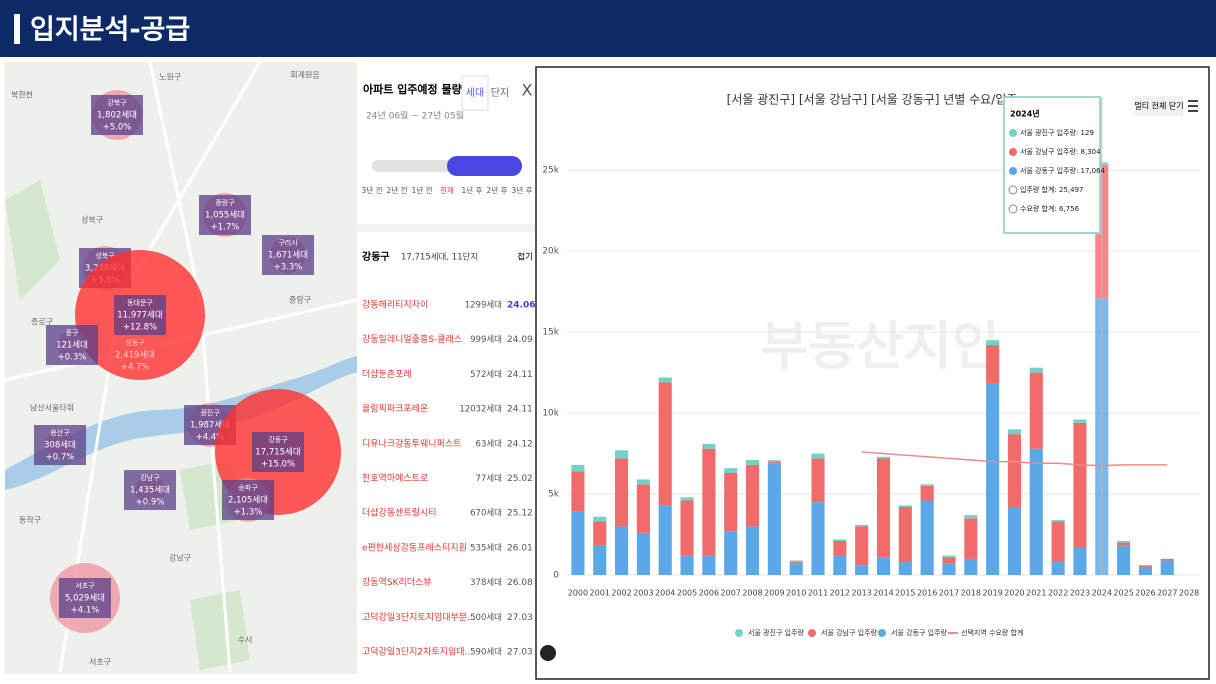  Describe the element at coordinates (1102, 593) in the screenshot. I see `x-tick-label: 2024` at that location.